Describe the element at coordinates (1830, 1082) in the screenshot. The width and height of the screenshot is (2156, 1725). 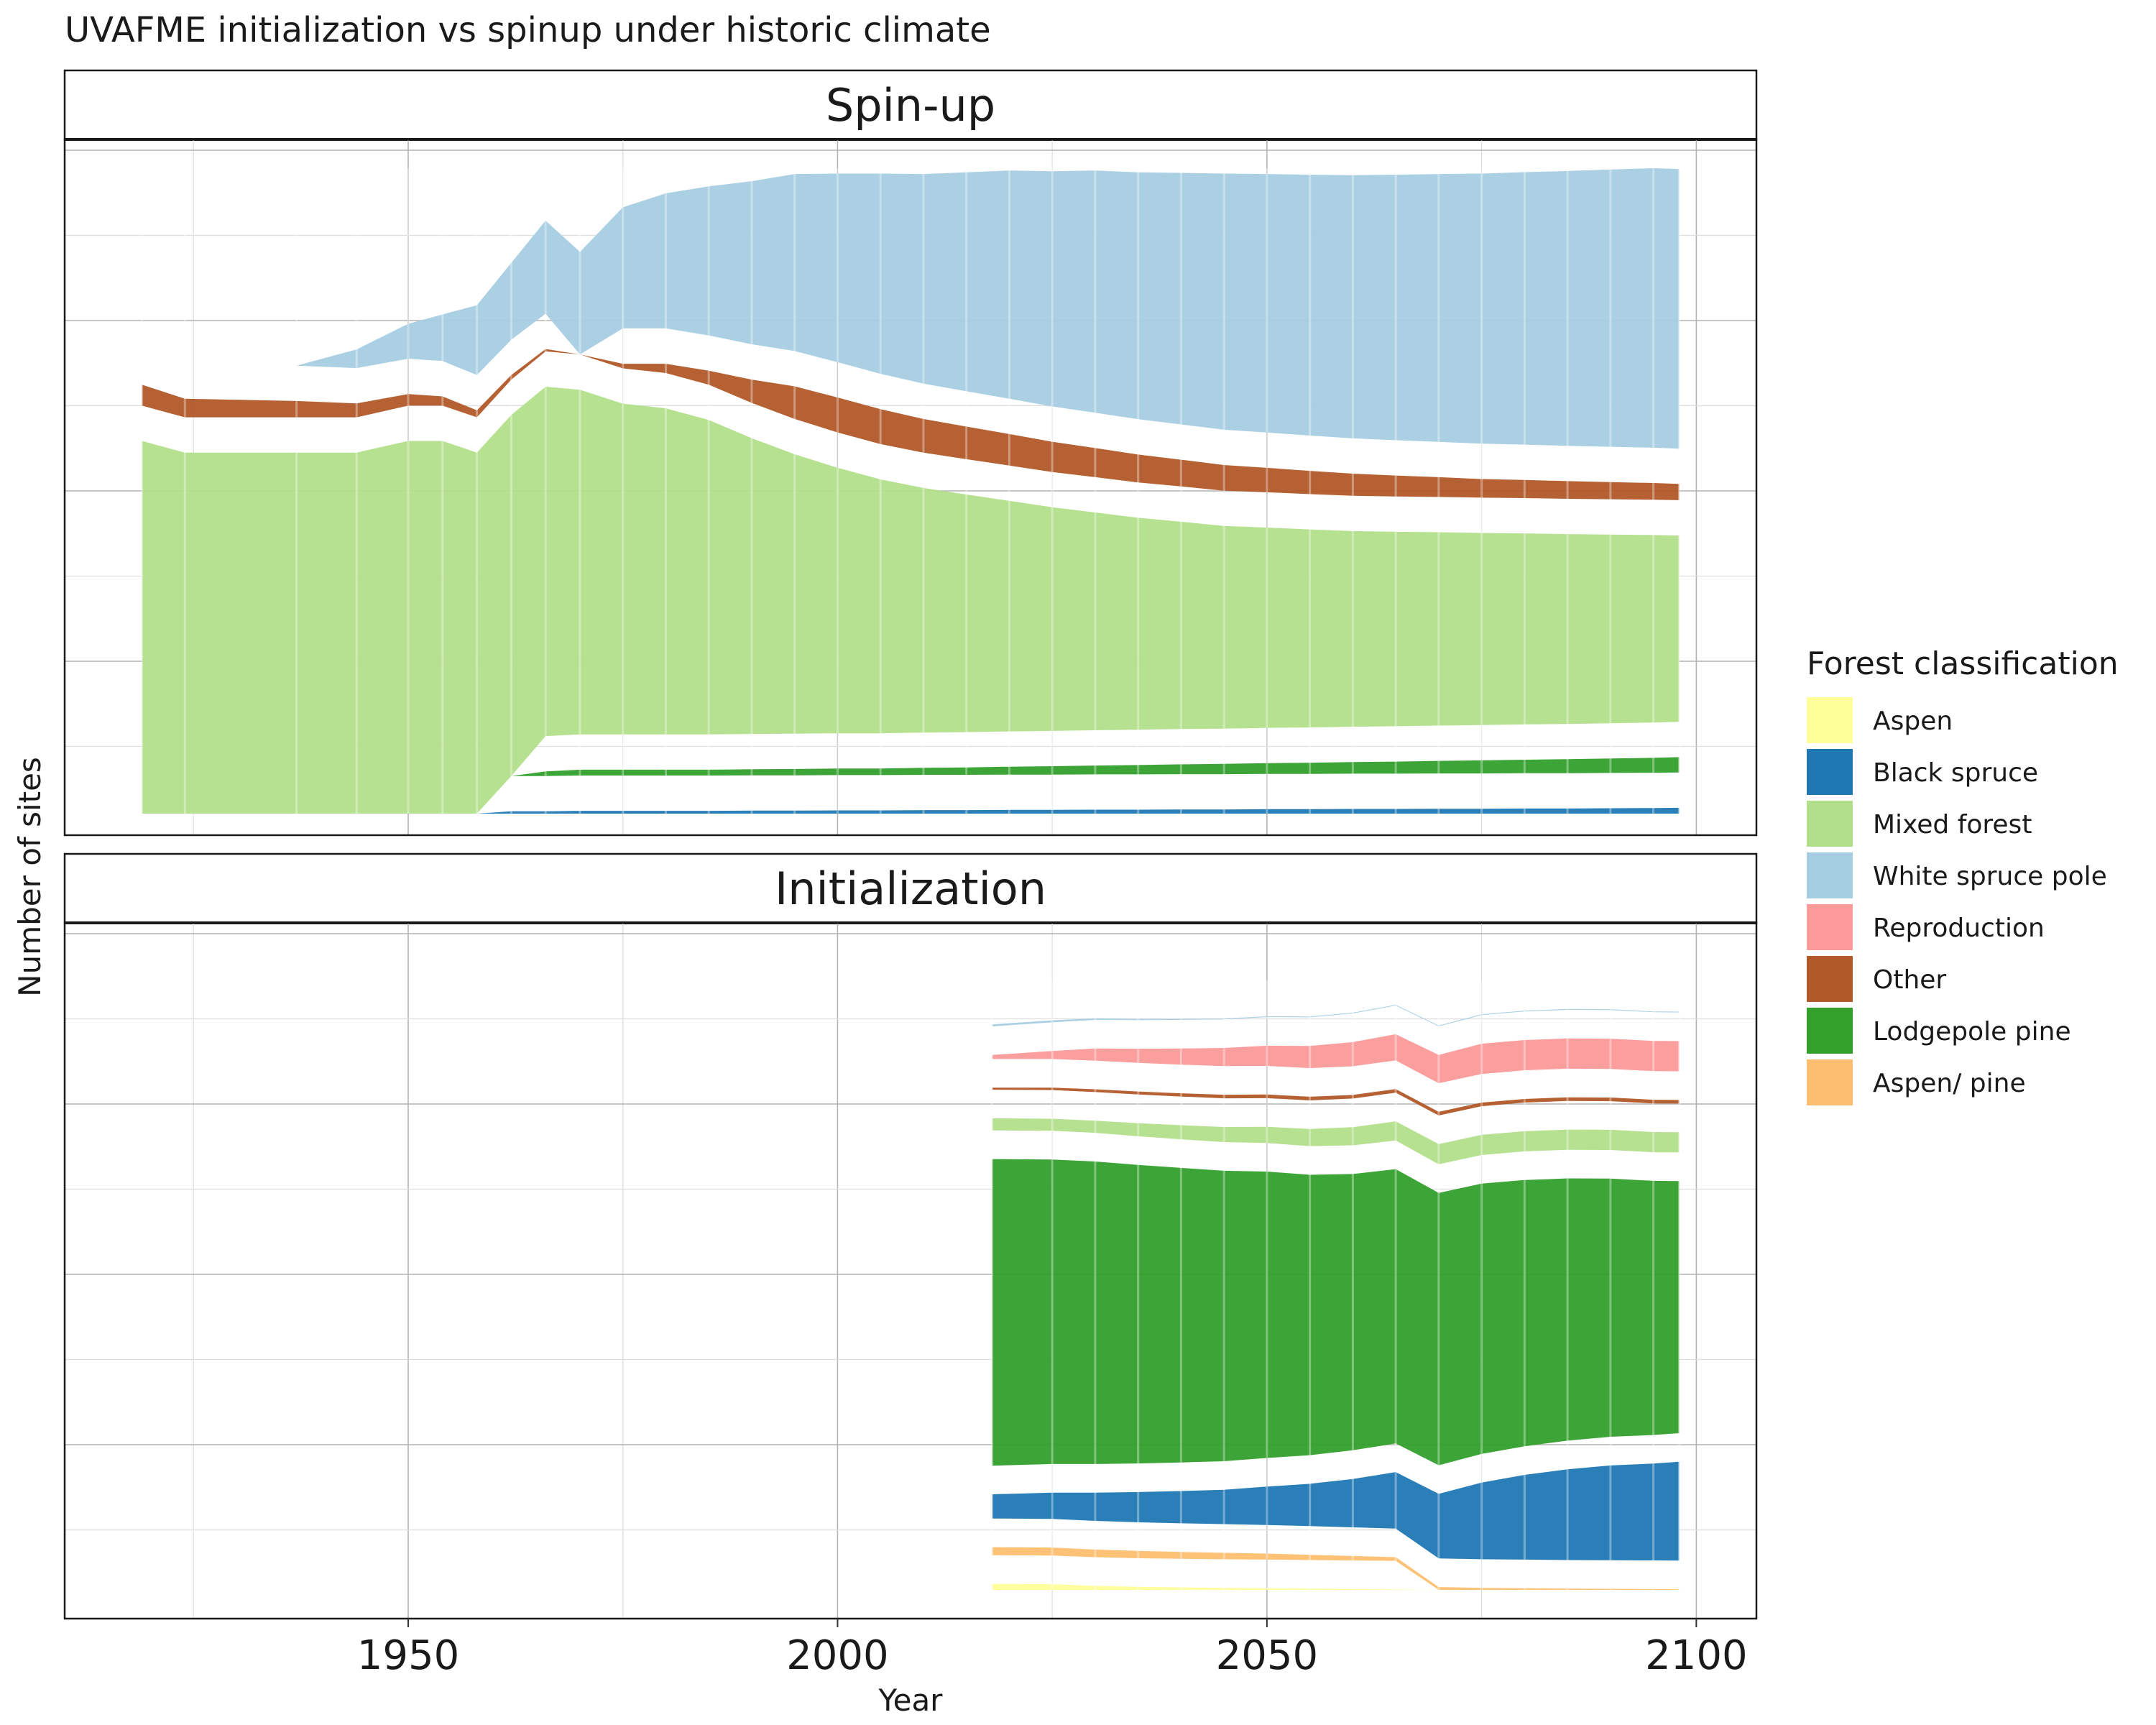
I see `legend-swatch-aspen-pine` at that location.